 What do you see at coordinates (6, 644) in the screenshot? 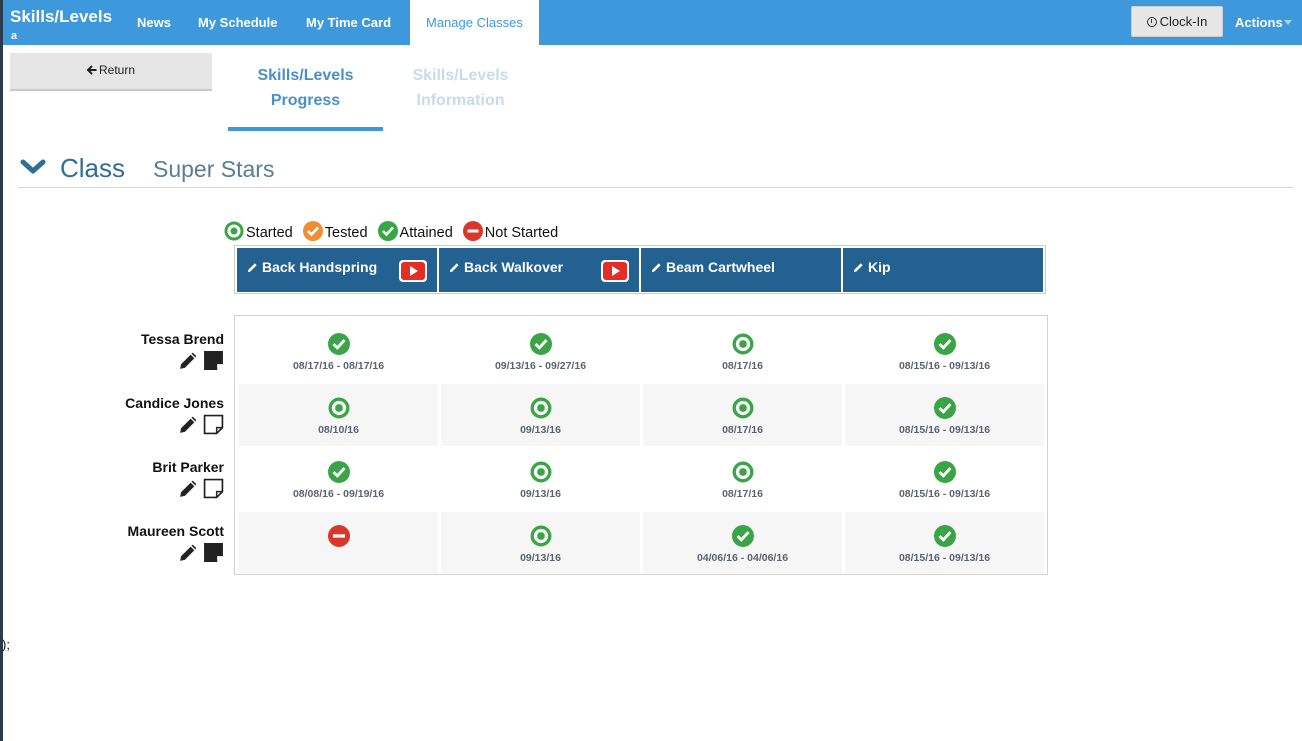
I see `stray-code-text: );` at bounding box center [6, 644].